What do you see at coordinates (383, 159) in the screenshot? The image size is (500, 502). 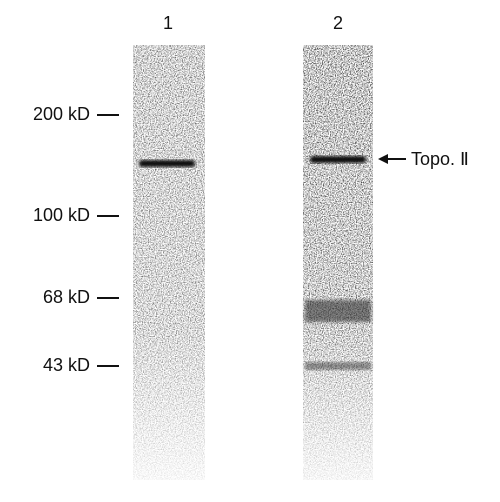 I see `arrow-head` at bounding box center [383, 159].